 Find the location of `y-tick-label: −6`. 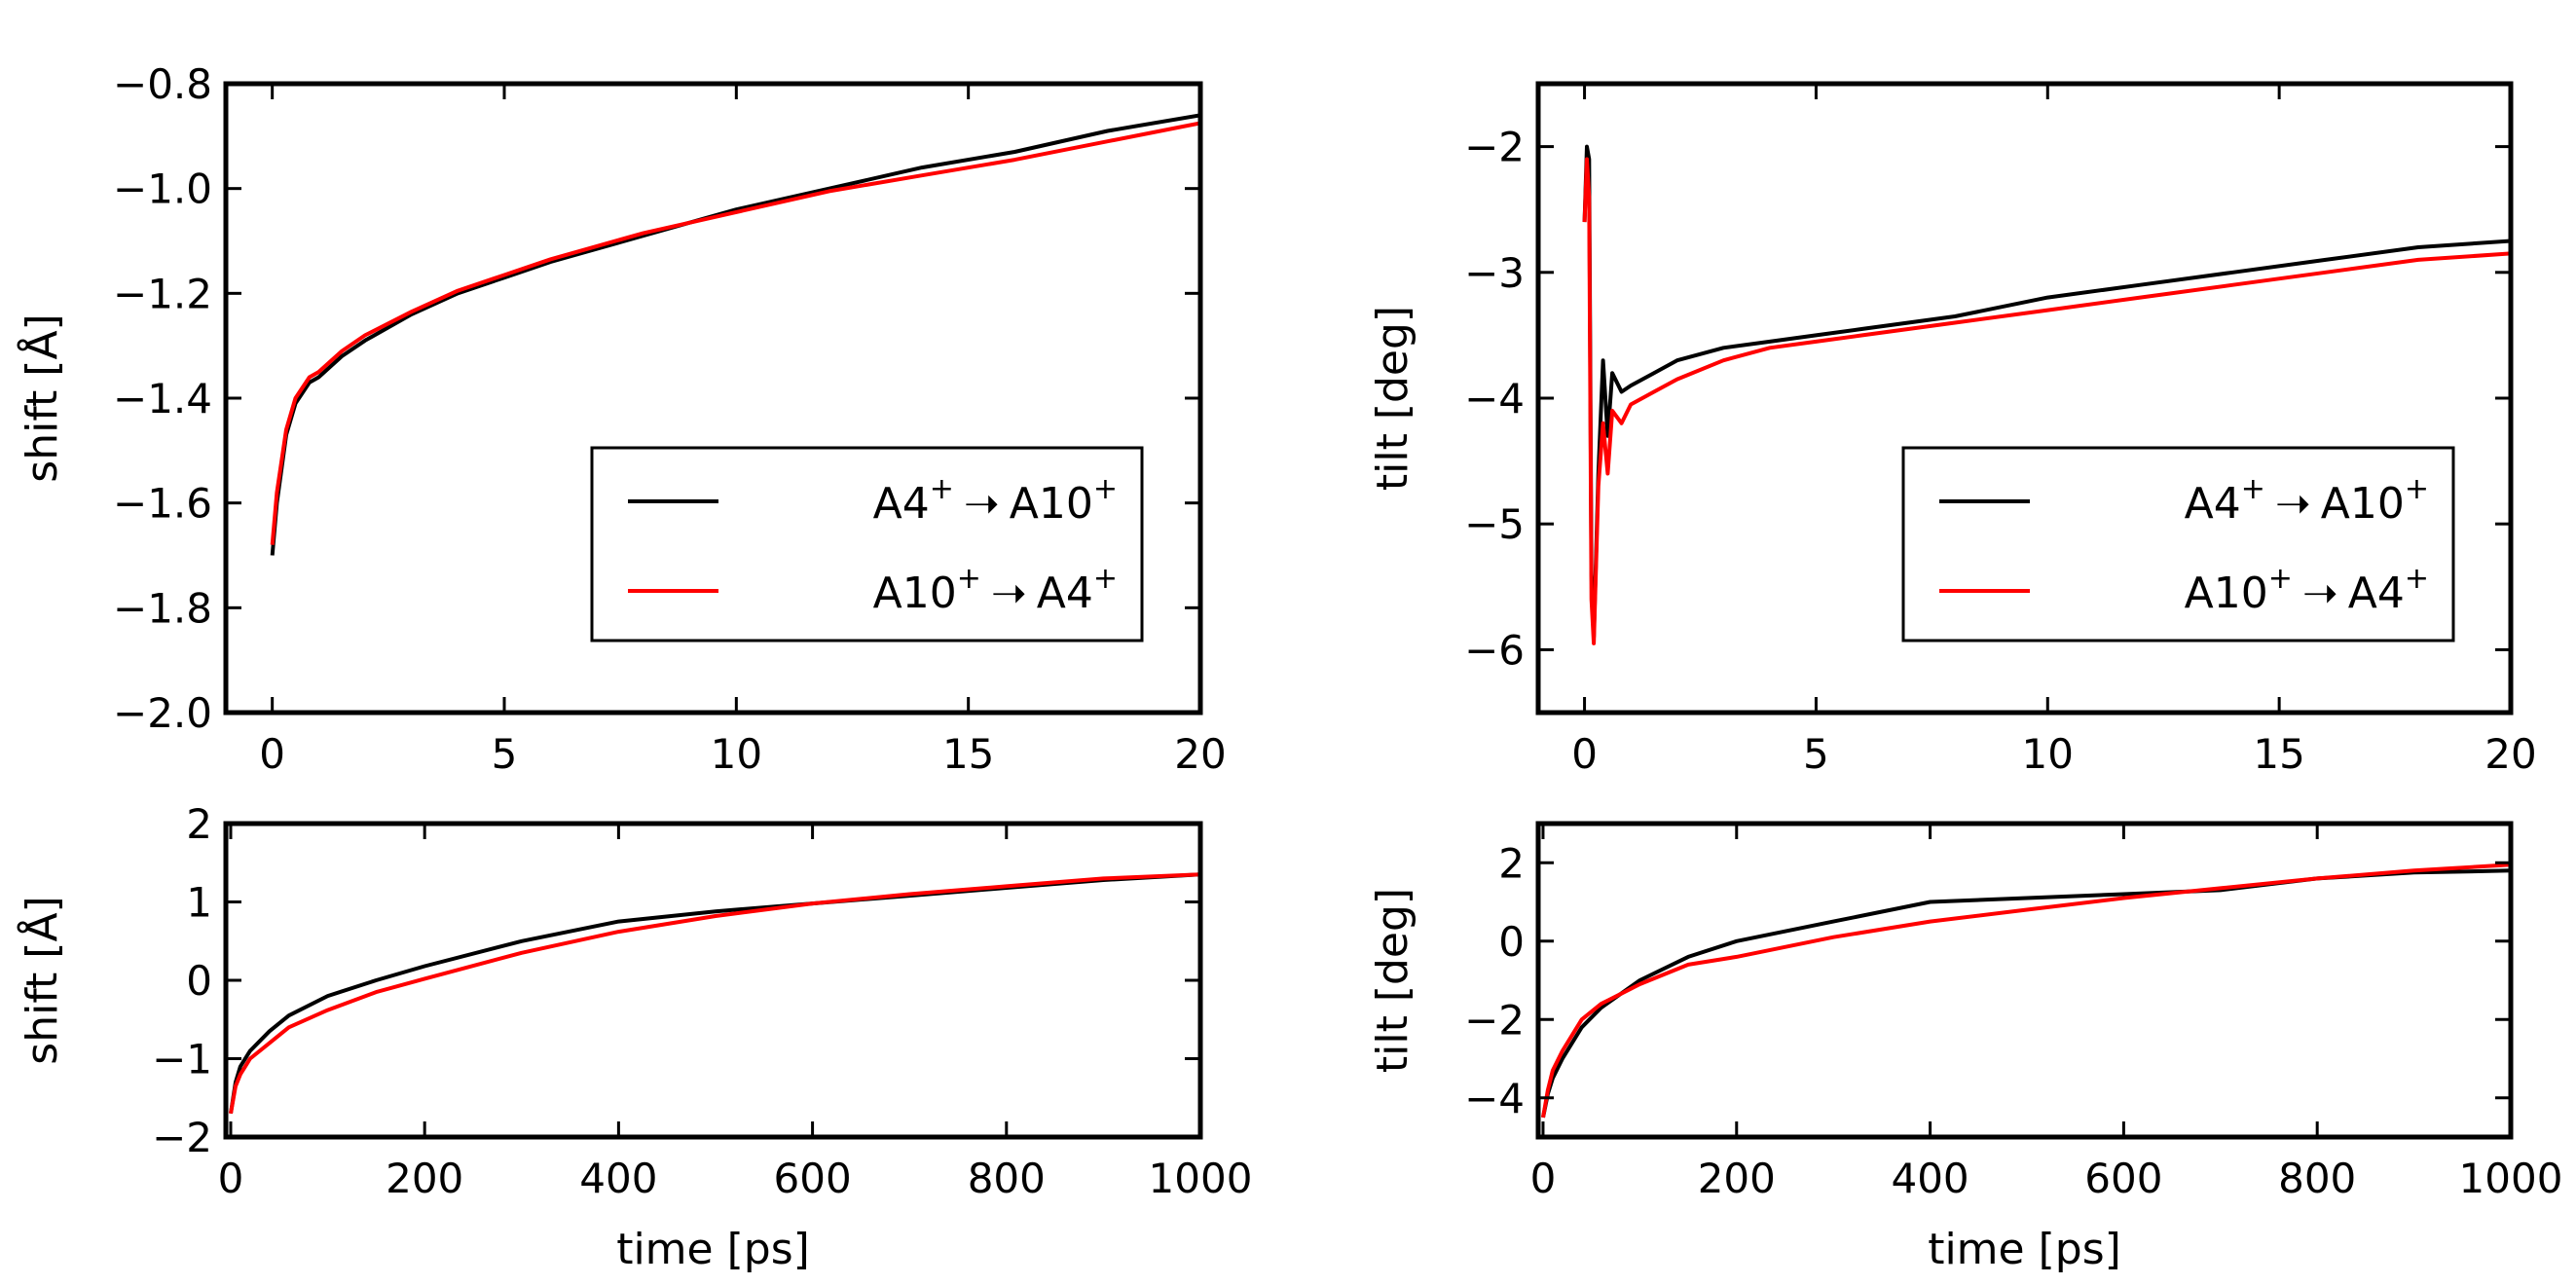

y-tick-label: −6 is located at coordinates (1494, 650).